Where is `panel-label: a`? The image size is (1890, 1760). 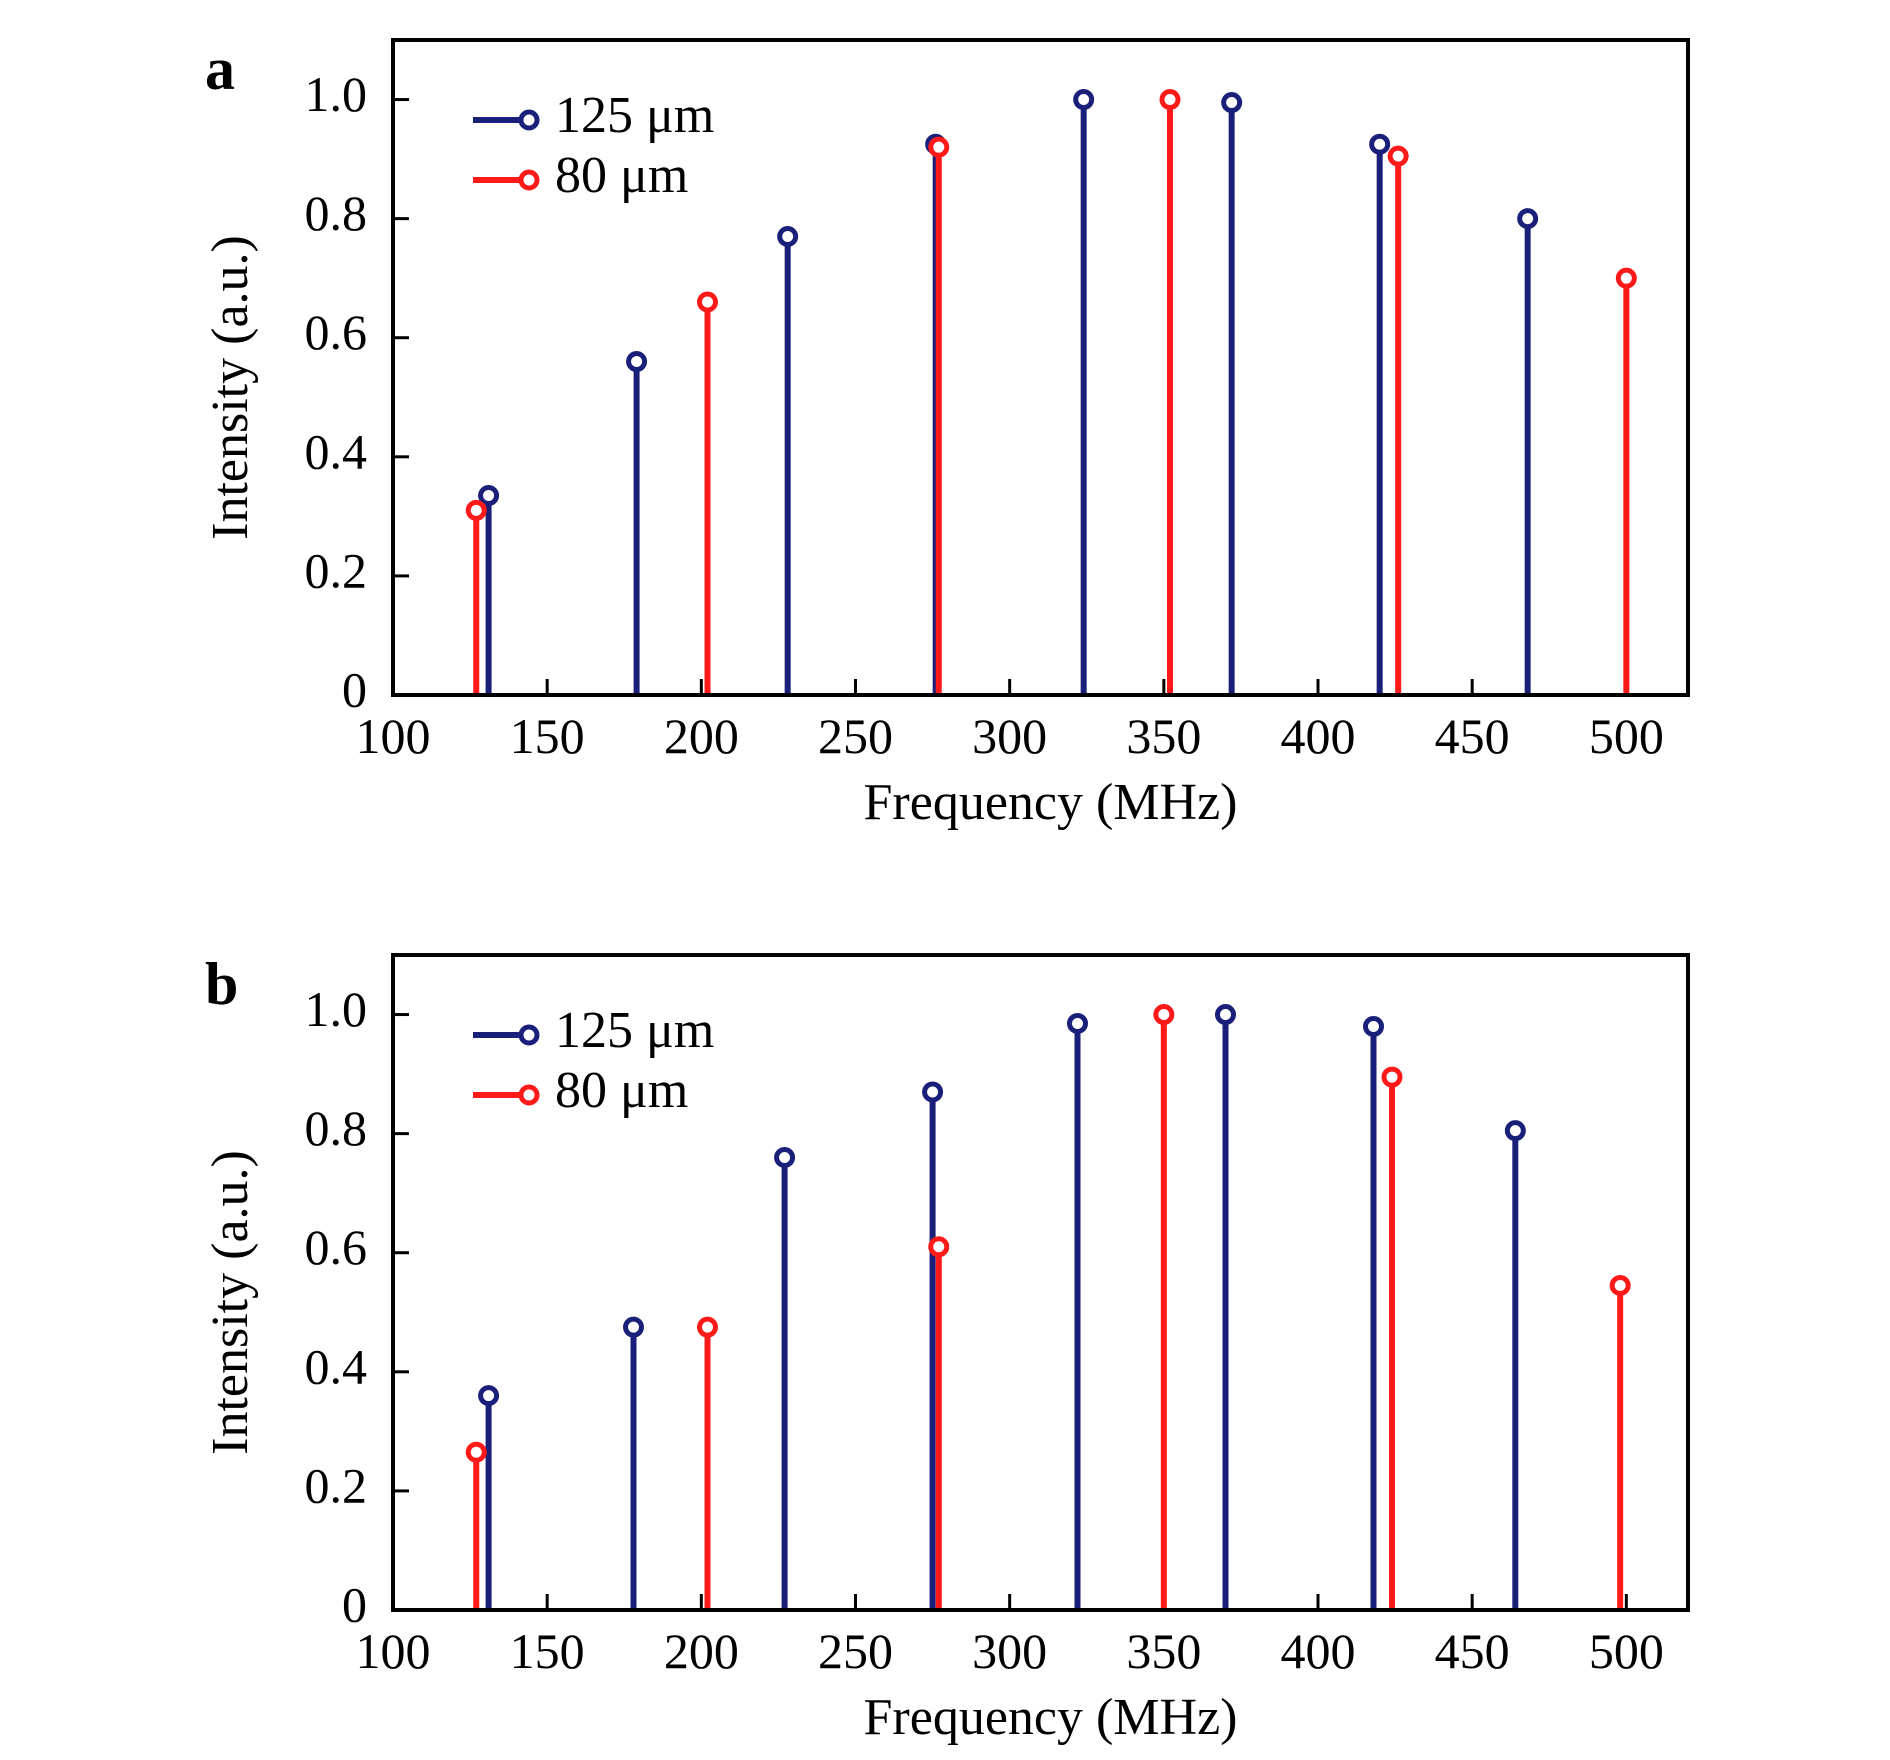 panel-label: a is located at coordinates (220, 69).